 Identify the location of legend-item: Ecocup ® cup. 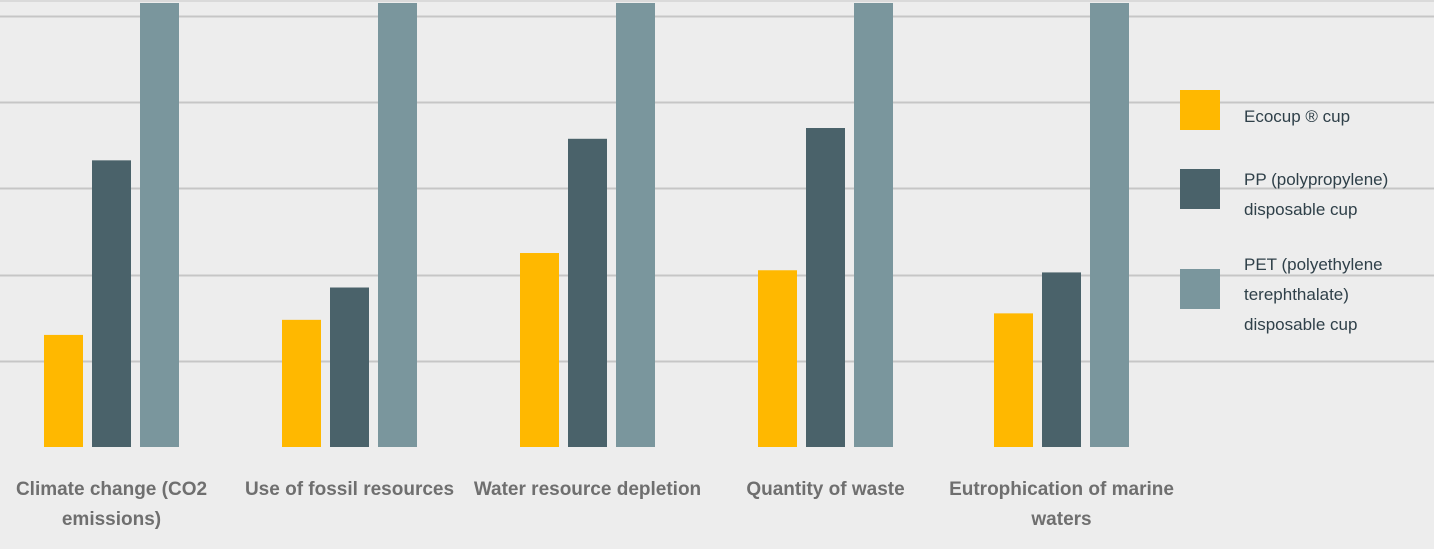
(1265, 110).